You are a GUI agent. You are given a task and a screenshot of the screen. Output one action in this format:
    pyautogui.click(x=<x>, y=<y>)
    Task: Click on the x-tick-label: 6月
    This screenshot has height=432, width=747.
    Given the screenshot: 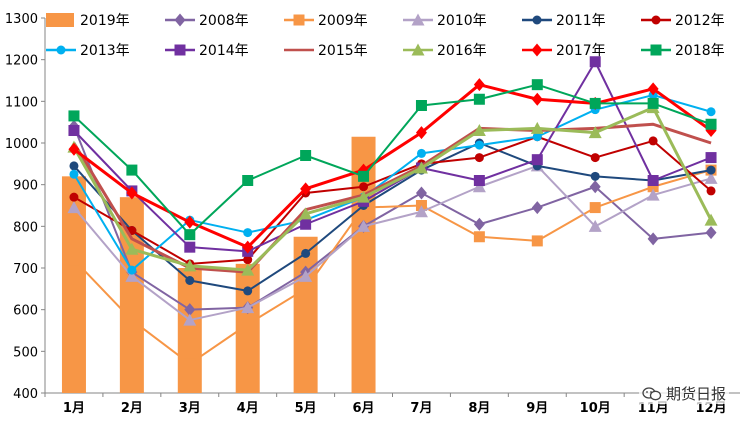 What is the action you would take?
    pyautogui.click(x=364, y=408)
    